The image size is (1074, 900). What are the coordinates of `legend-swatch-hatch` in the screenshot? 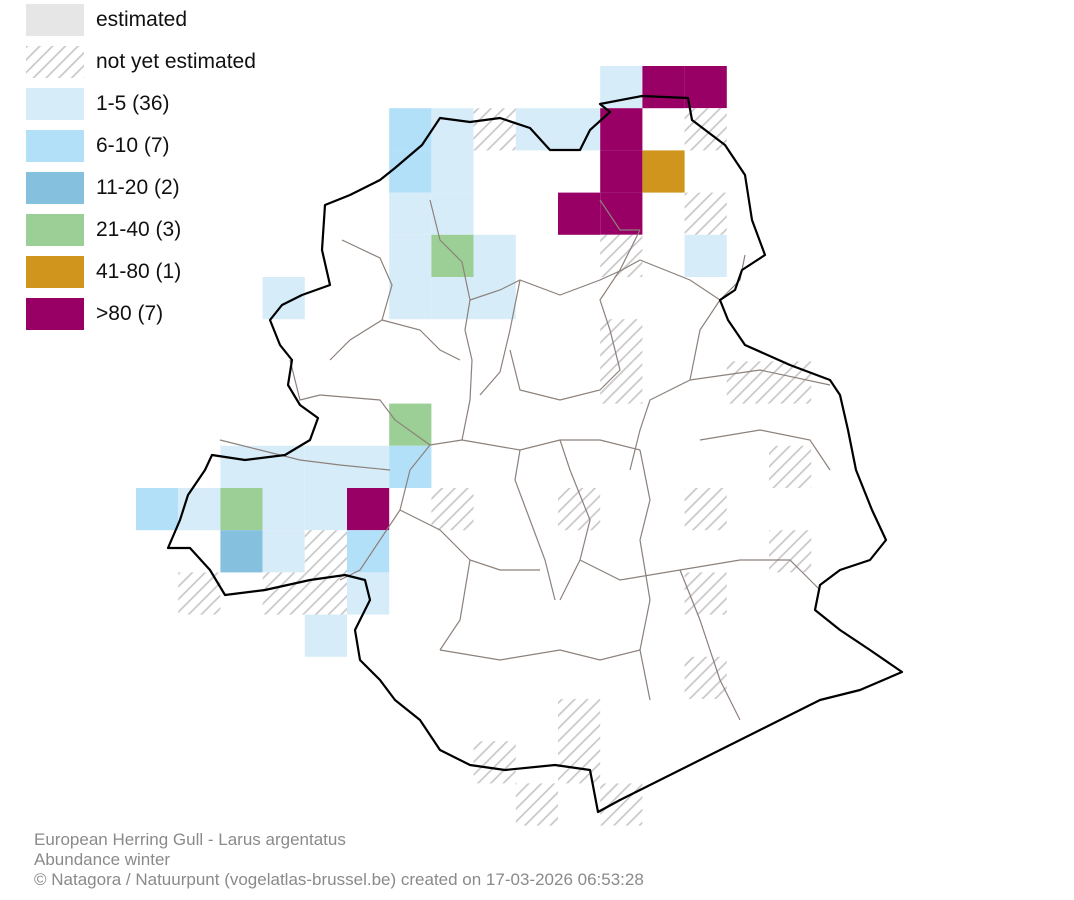 It's located at (55, 62).